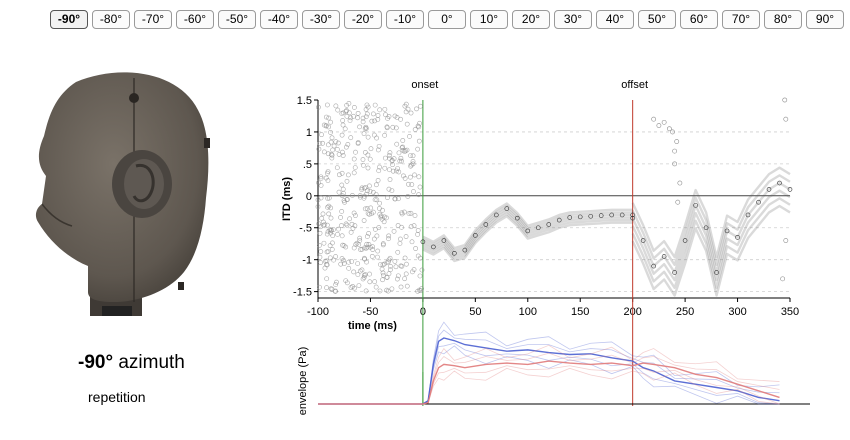 This screenshot has width=850, height=440. Describe the element at coordinates (615, 19) in the screenshot. I see `azimuth-button: 40°` at that location.